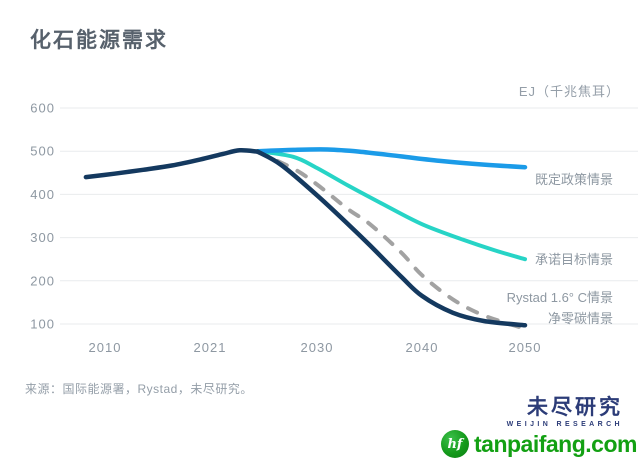 The height and width of the screenshot is (462, 641). What do you see at coordinates (42, 237) in the screenshot?
I see `y-tick-label: 300` at bounding box center [42, 237].